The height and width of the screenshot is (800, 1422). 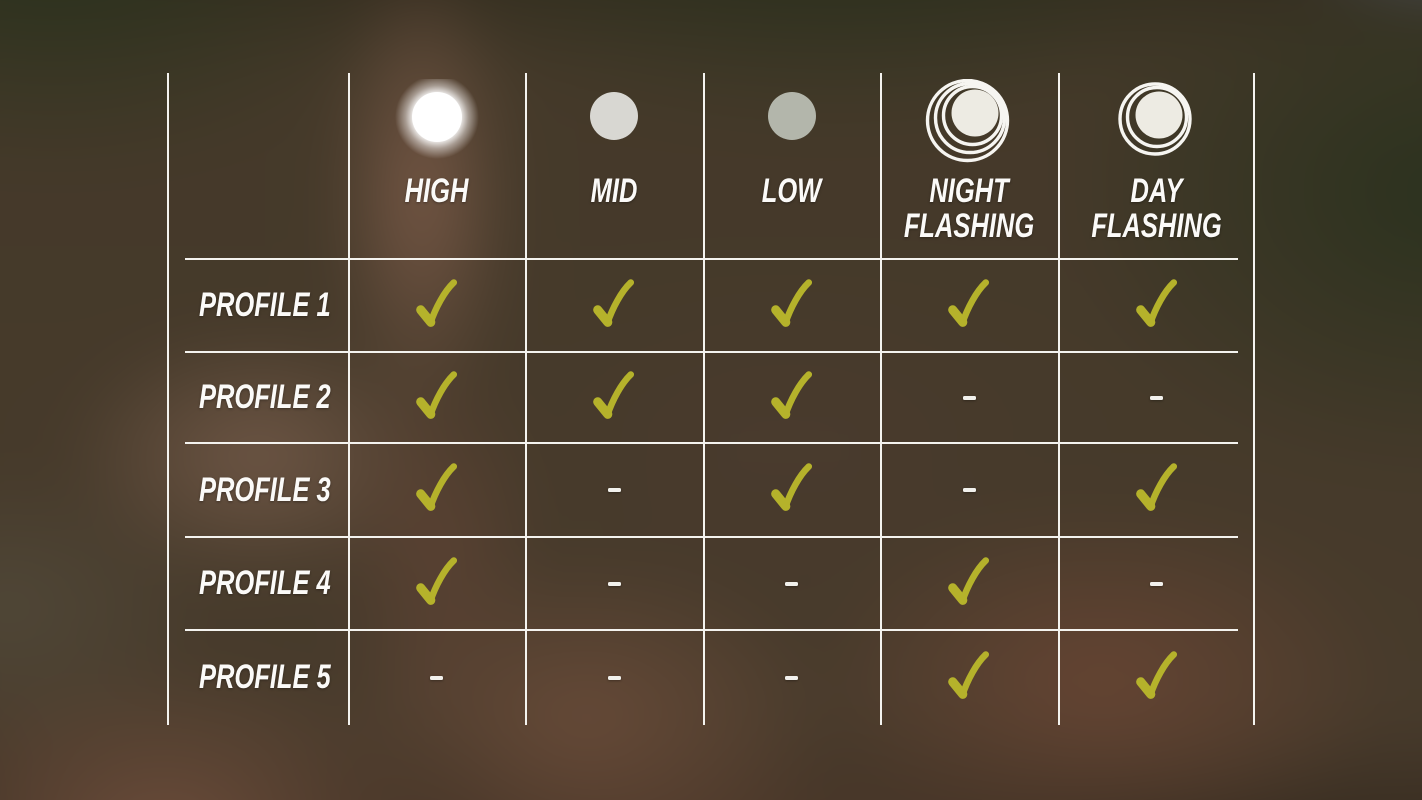 I want to click on column-header-night-flashing: NIGHT FLASHING, so click(x=969, y=166).